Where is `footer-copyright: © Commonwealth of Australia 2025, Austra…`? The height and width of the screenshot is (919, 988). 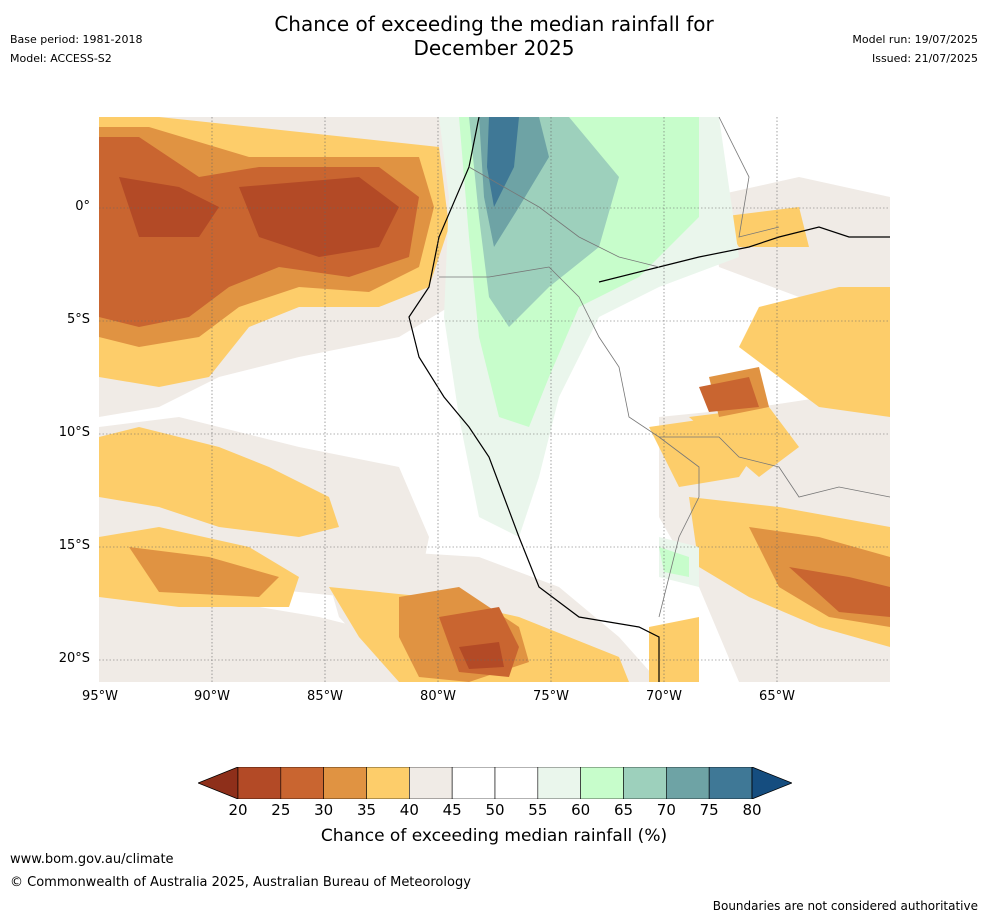
footer-copyright: © Commonwealth of Australia 2025, Austra… is located at coordinates (240, 882).